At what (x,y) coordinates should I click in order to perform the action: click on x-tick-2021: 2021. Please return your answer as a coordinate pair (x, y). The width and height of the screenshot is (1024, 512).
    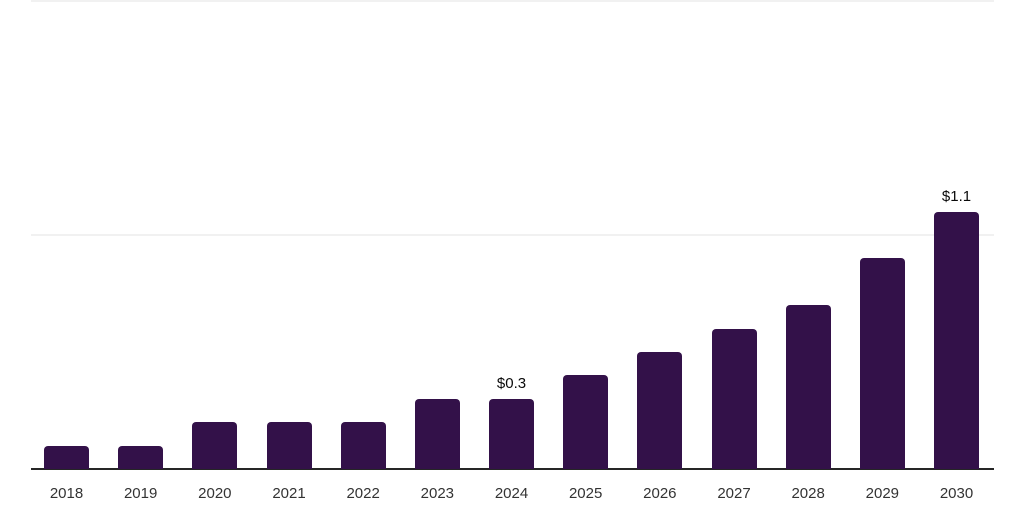
    Looking at the image, I should click on (289, 493).